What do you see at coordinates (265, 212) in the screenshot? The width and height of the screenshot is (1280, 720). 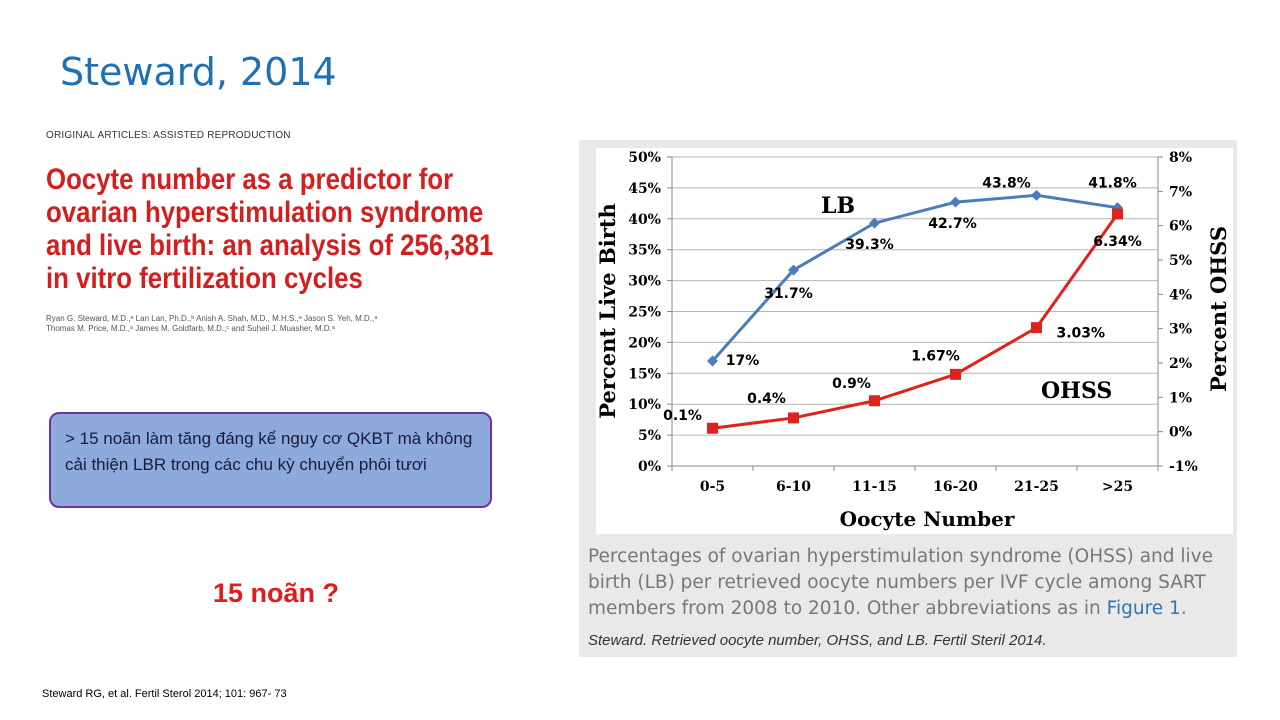 I see `article-title-line: ovarian hyperstimulation syndrome` at bounding box center [265, 212].